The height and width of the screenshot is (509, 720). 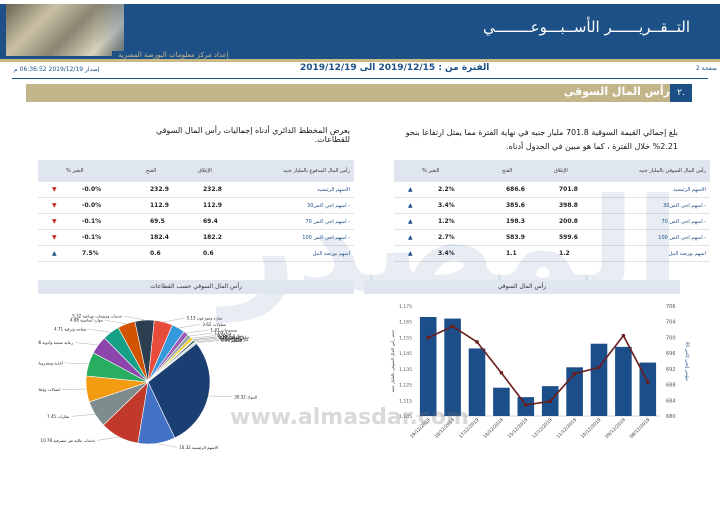 What do you see at coordinates (198, 447) in the screenshot?
I see `slice-label: 10.32 الاسهم الرئيسية` at bounding box center [198, 447].